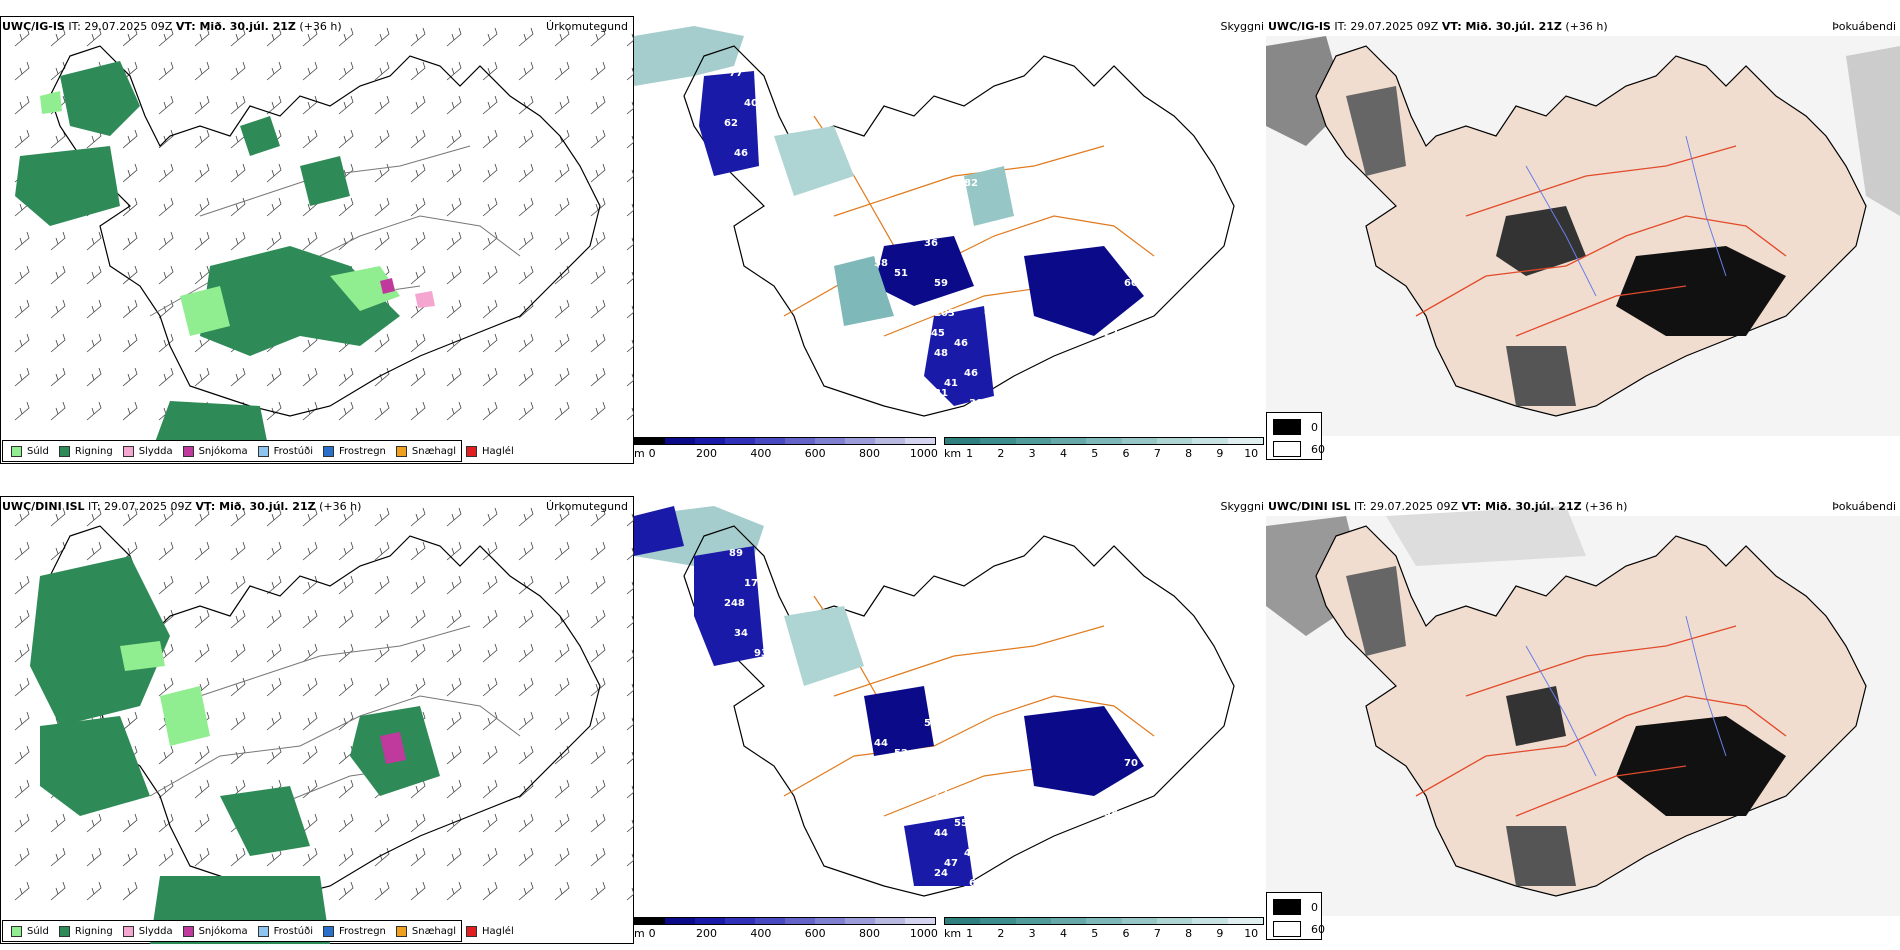  What do you see at coordinates (1063, 933) in the screenshot?
I see `colorbar-tick: 4` at bounding box center [1063, 933].